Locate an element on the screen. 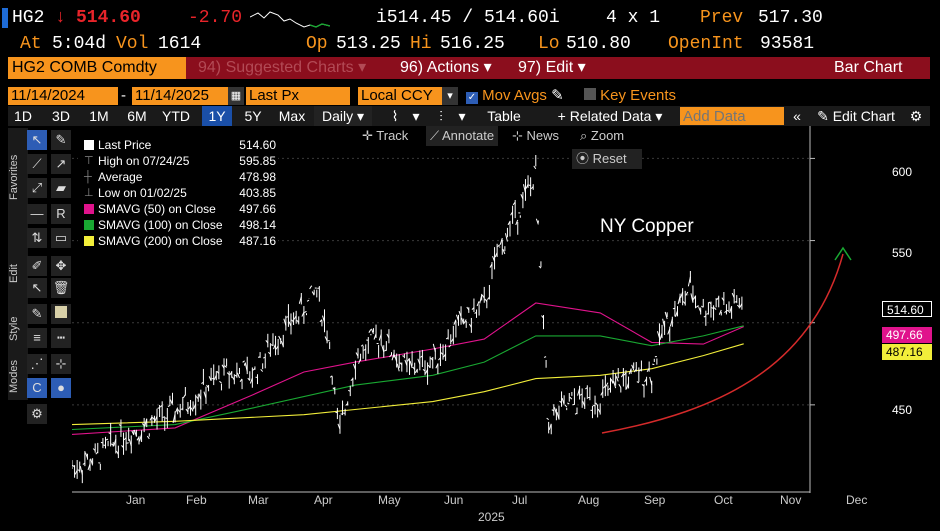 The width and height of the screenshot is (940, 531). line-chart-icon: ⌇ is located at coordinates (395, 116).